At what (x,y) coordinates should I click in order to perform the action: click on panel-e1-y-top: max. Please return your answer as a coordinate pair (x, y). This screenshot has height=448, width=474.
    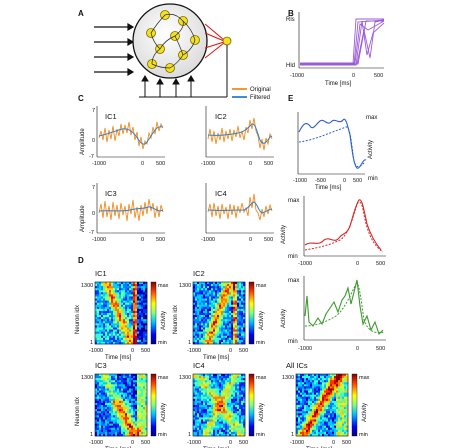
    Looking at the image, I should click on (371, 118).